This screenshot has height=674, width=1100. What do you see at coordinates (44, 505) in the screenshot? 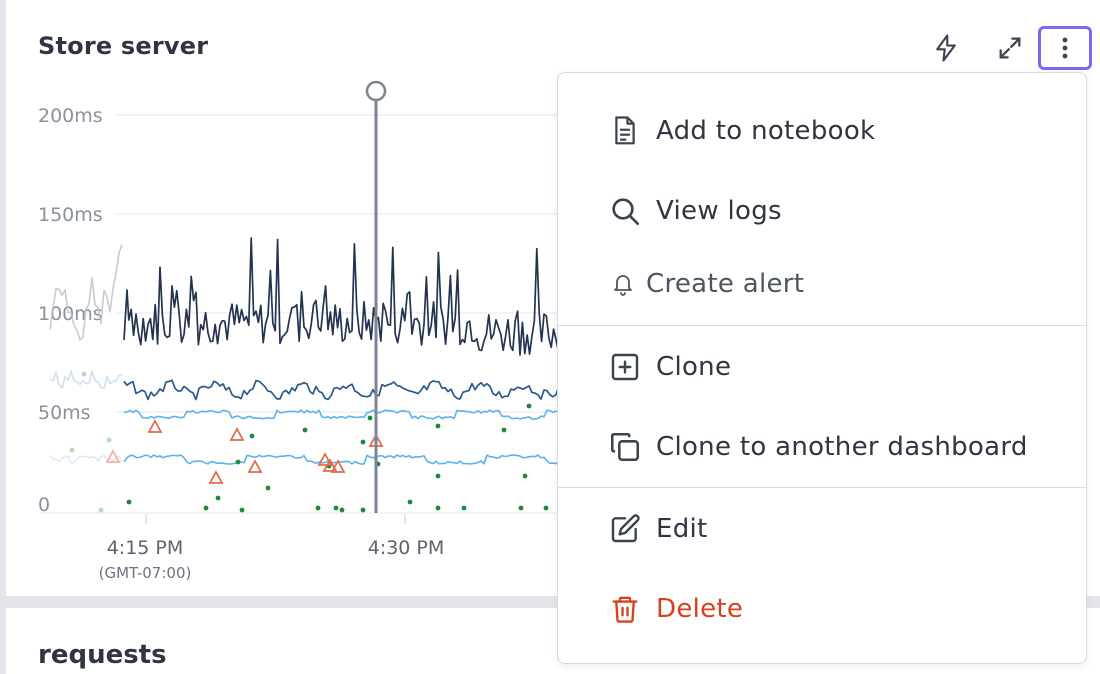
I see `y-tick-label: 0` at bounding box center [44, 505].